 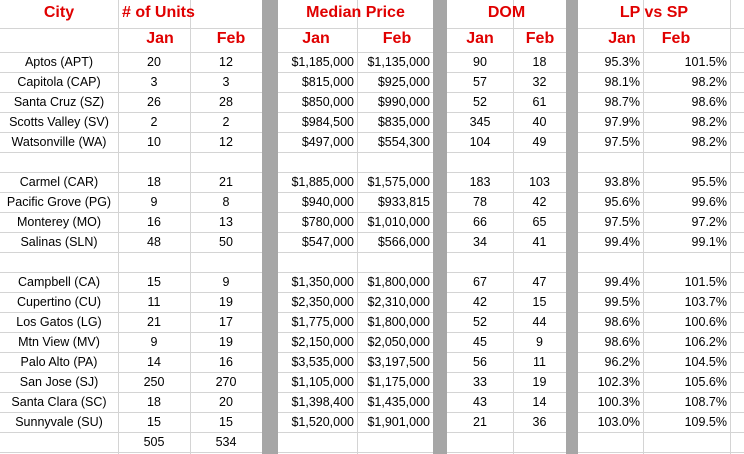 What do you see at coordinates (154, 142) in the screenshot?
I see `value-cell: 10` at bounding box center [154, 142].